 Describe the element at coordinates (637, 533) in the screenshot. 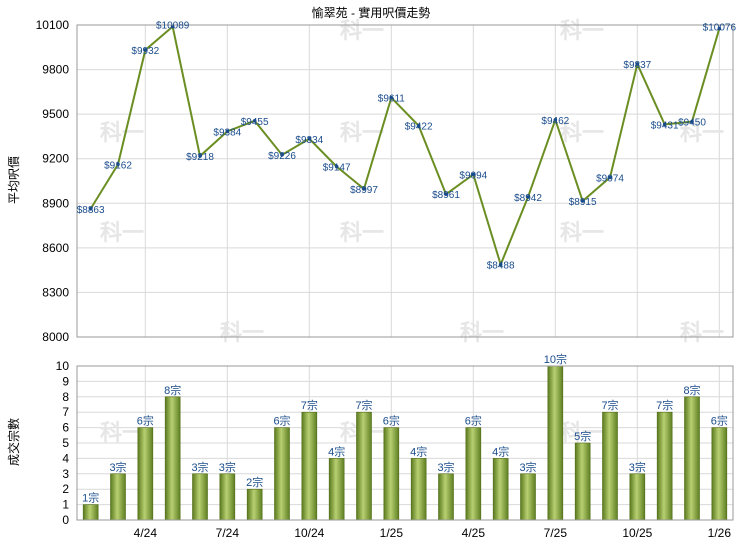

I see `x-tick-label: 10/25` at that location.